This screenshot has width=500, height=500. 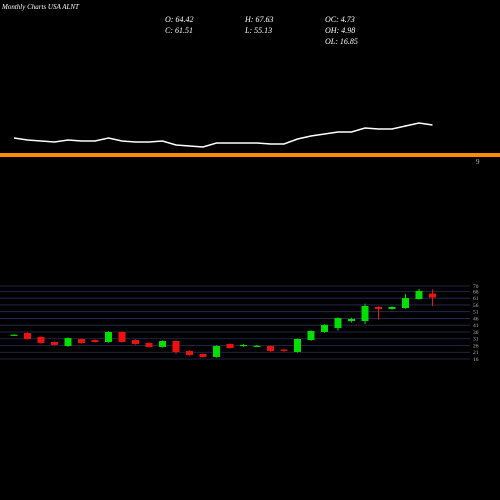 What do you see at coordinates (476, 287) in the screenshot?
I see `y-tick-label: 70` at bounding box center [476, 287].